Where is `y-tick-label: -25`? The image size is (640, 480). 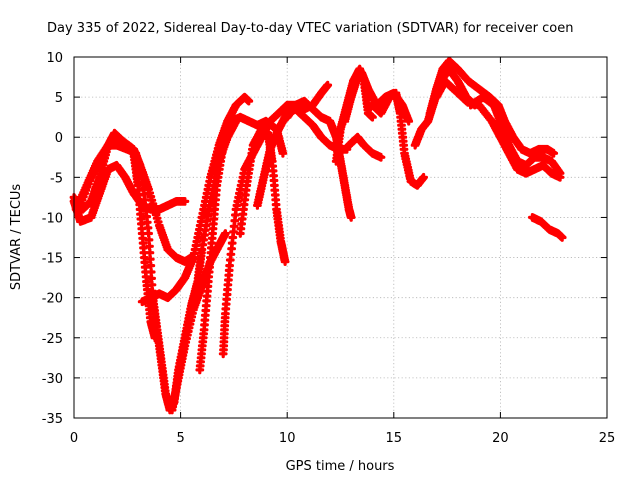
y-tick-label: -25 is located at coordinates (52, 339).